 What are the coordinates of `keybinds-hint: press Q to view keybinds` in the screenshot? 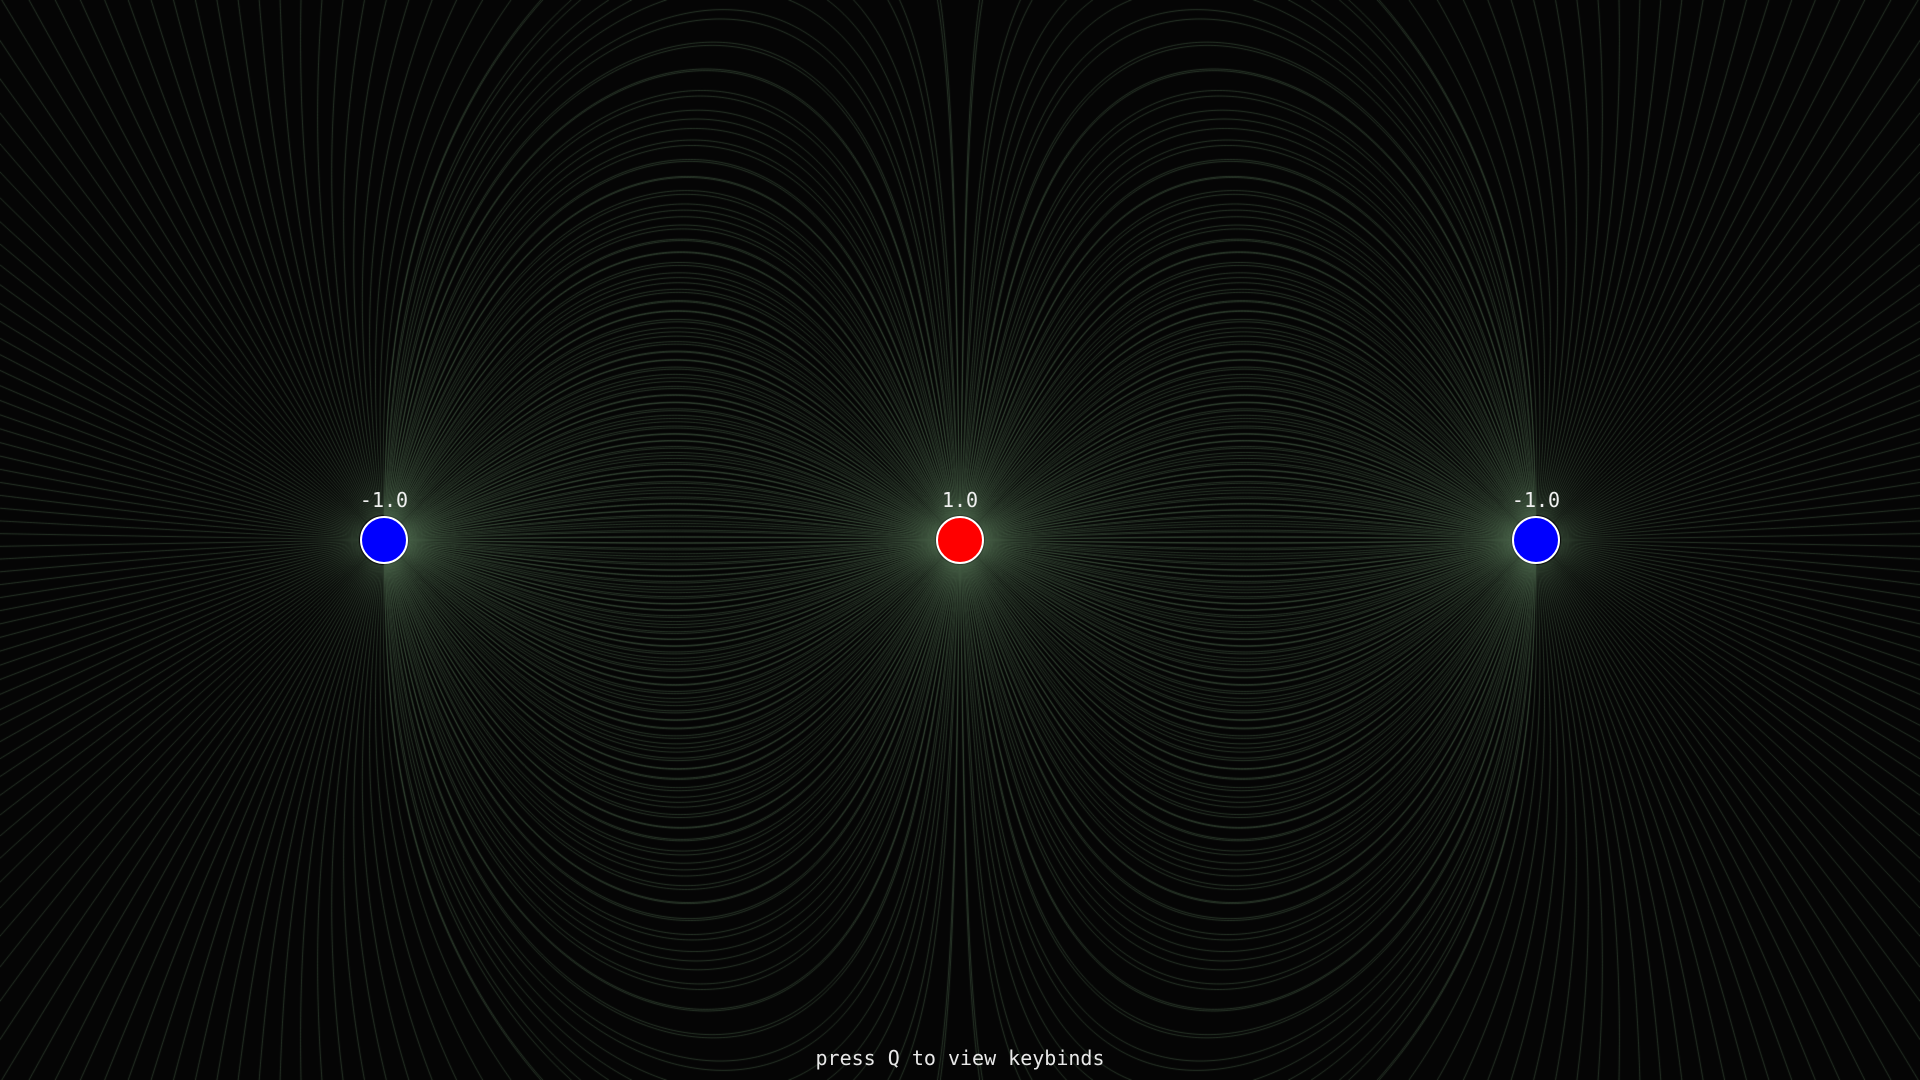 It's located at (960, 1058).